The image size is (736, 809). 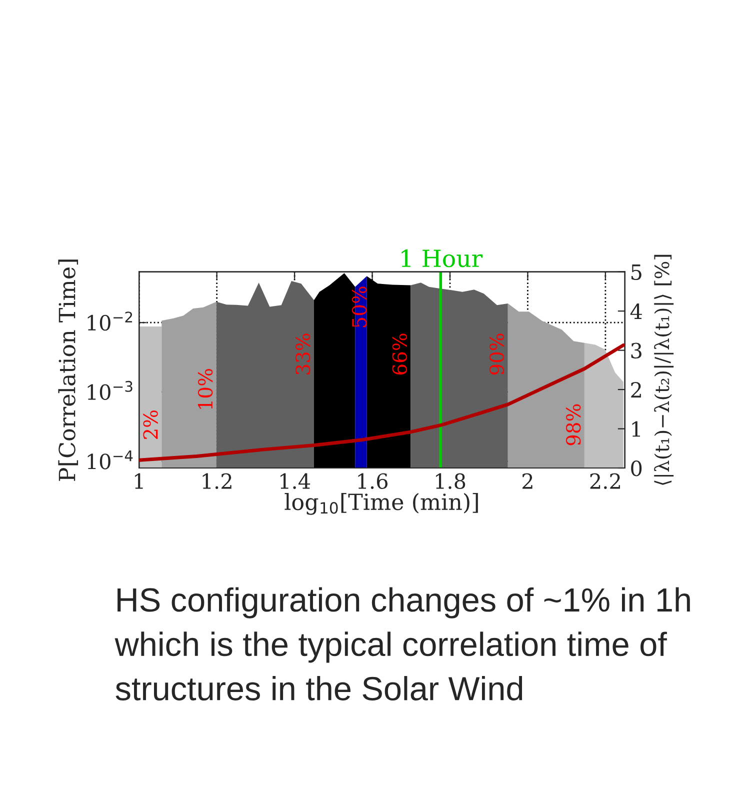 I want to click on annotation: 66%, so click(x=399, y=354).